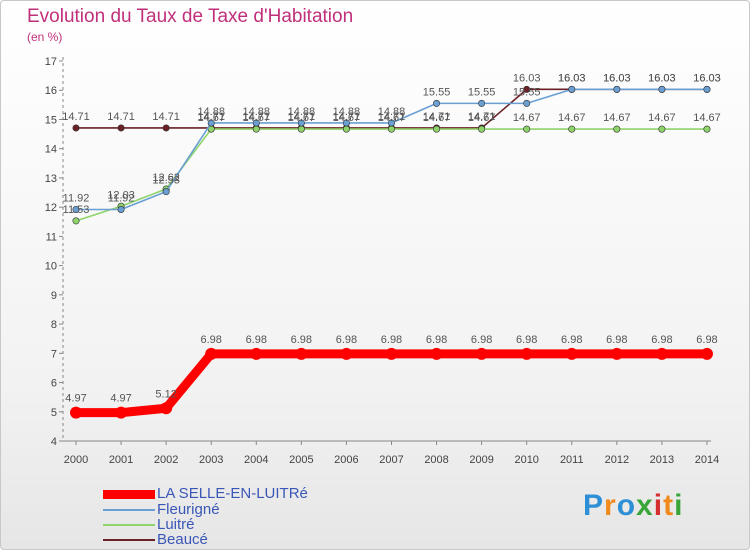 The height and width of the screenshot is (550, 750). Describe the element at coordinates (633, 506) in the screenshot. I see `proxiti-logo: Proxiti` at that location.